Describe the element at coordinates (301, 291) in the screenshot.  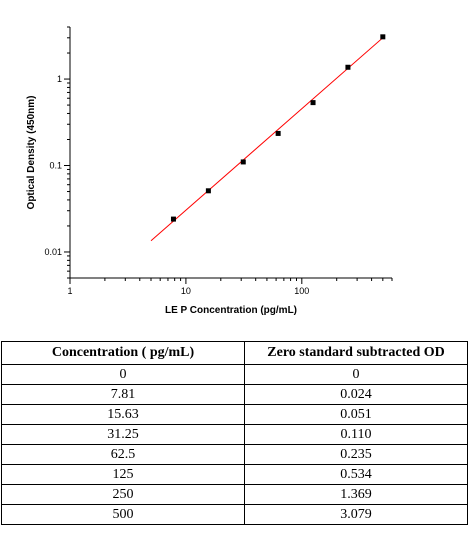
I see `x-tick-label: 100` at that location.